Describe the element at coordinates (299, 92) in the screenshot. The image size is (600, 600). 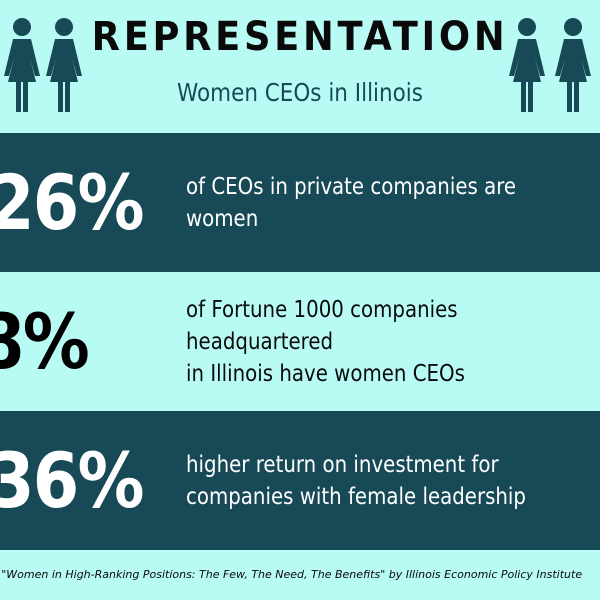
I see `page-subtitle: Women CEOs in Illinois` at that location.